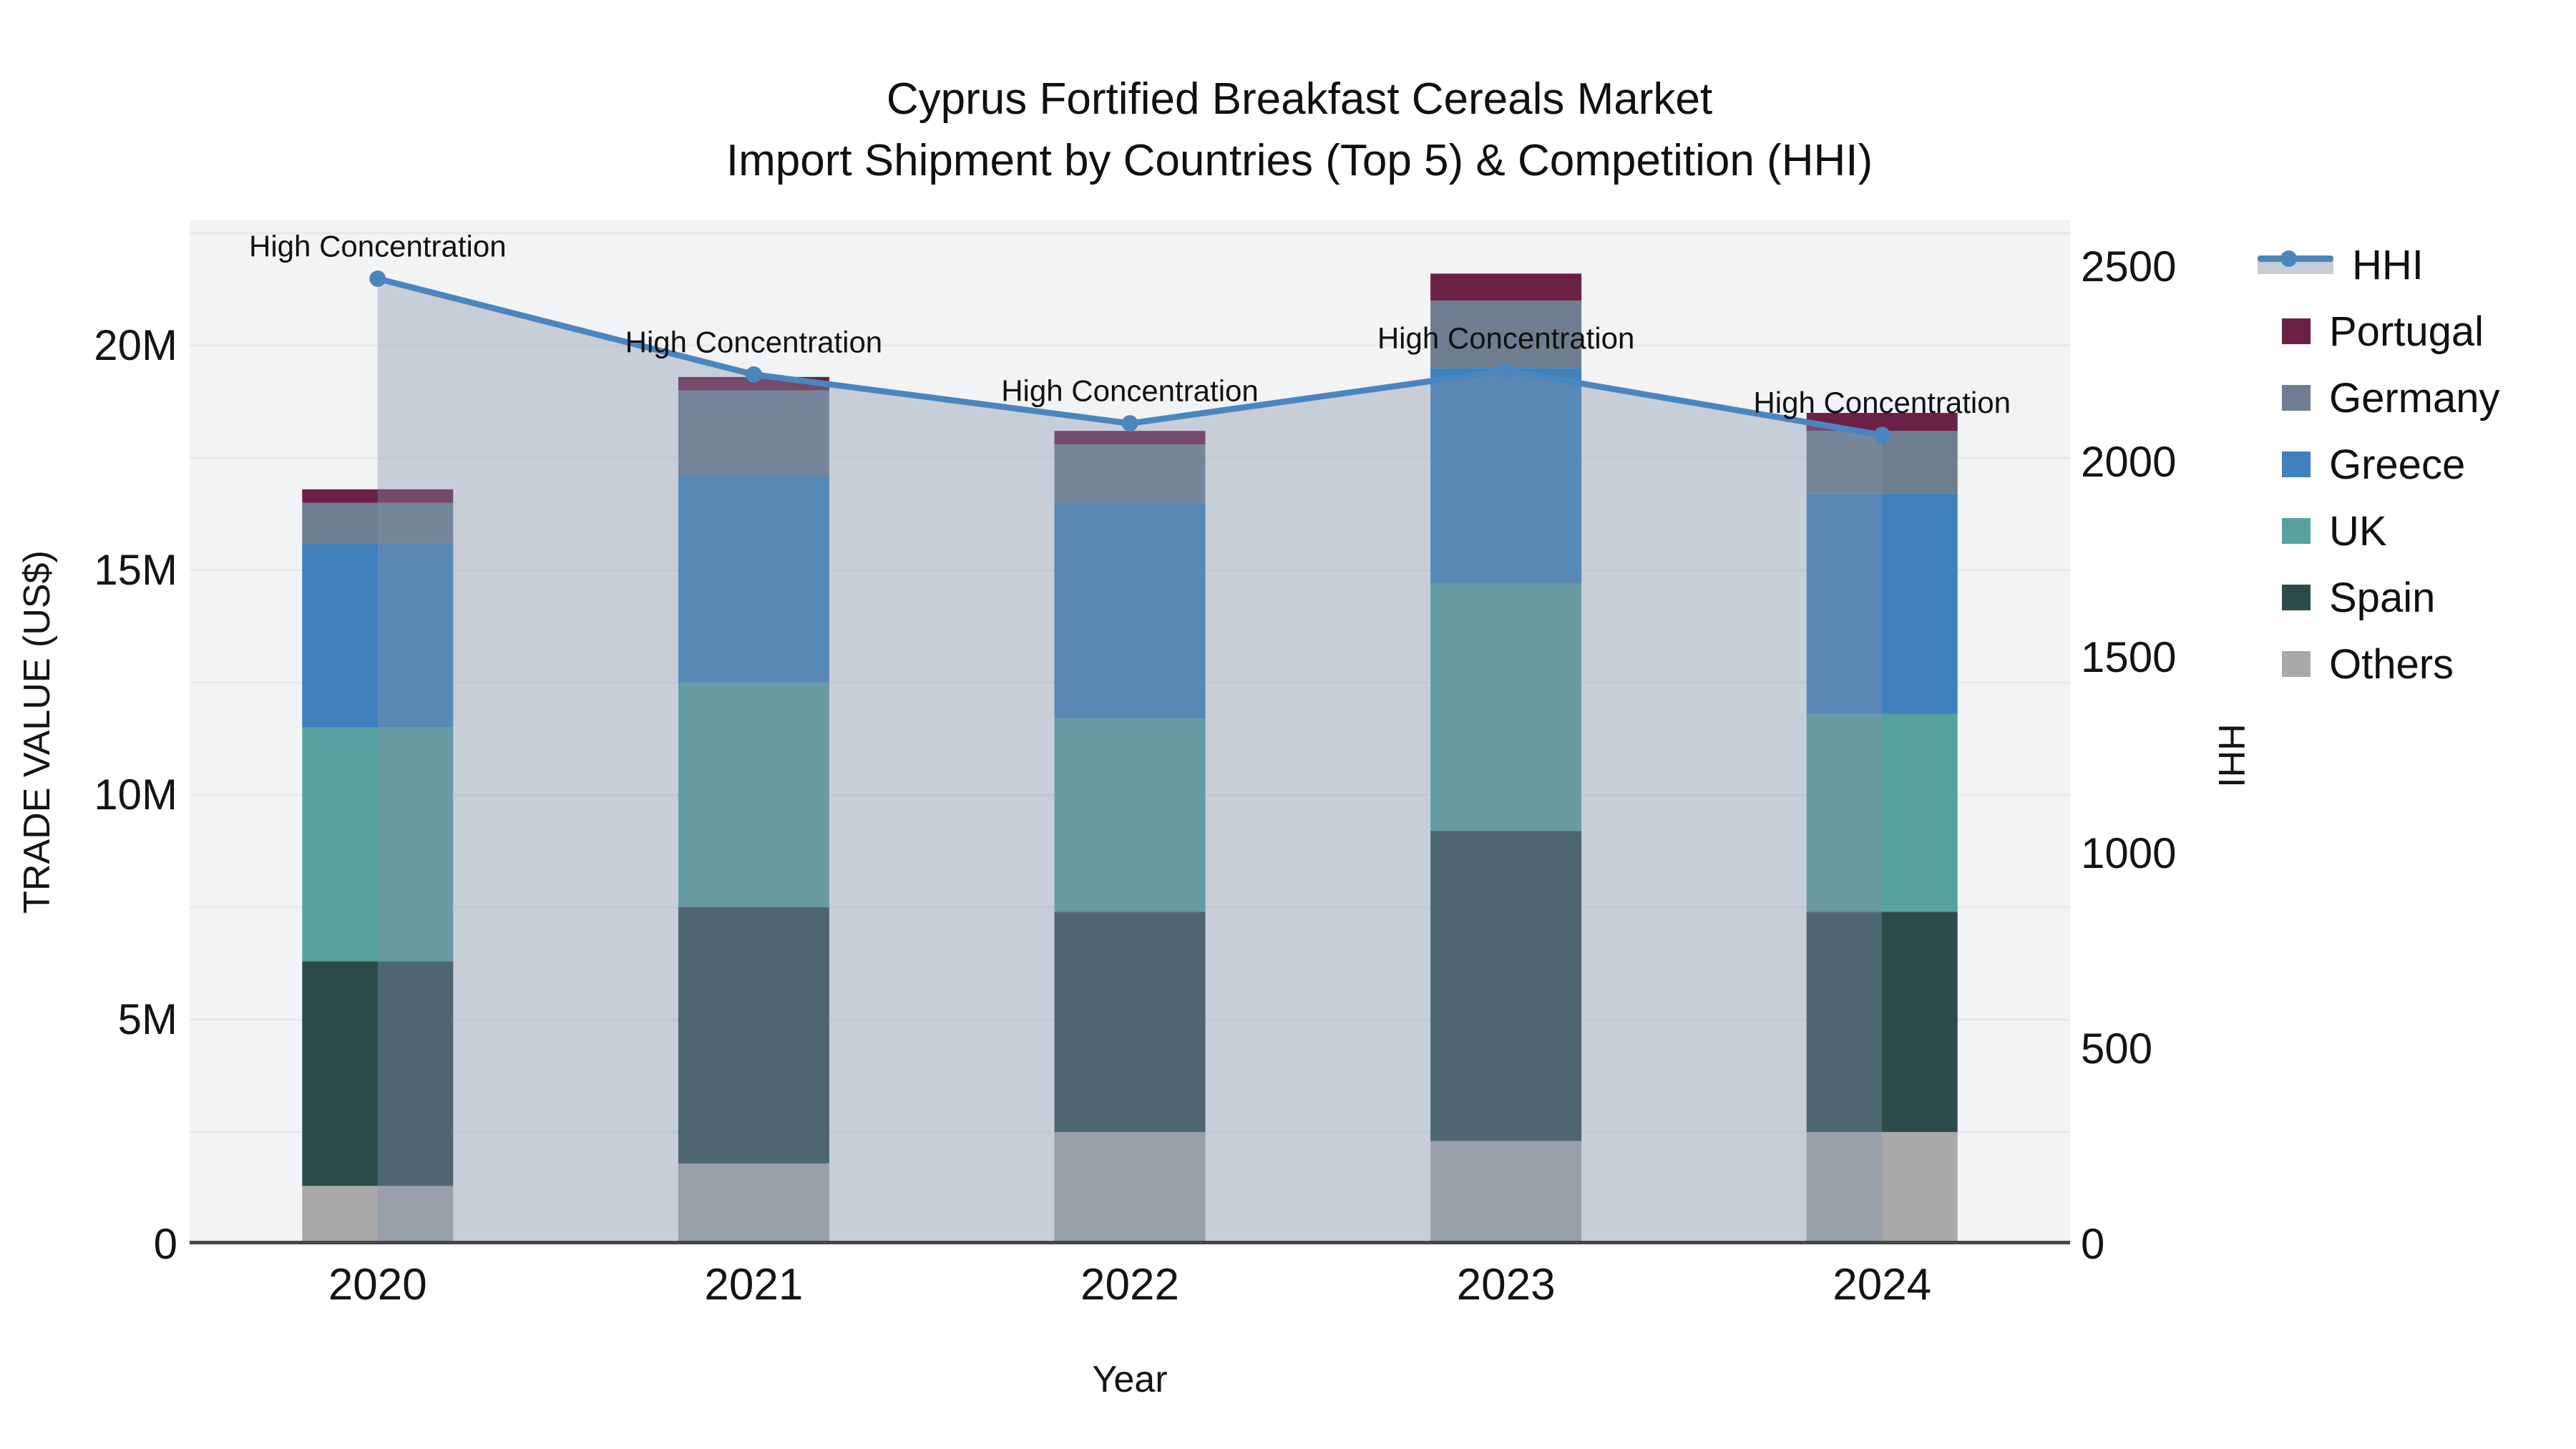  I want to click on legend-item-germany: Germany, so click(2379, 397).